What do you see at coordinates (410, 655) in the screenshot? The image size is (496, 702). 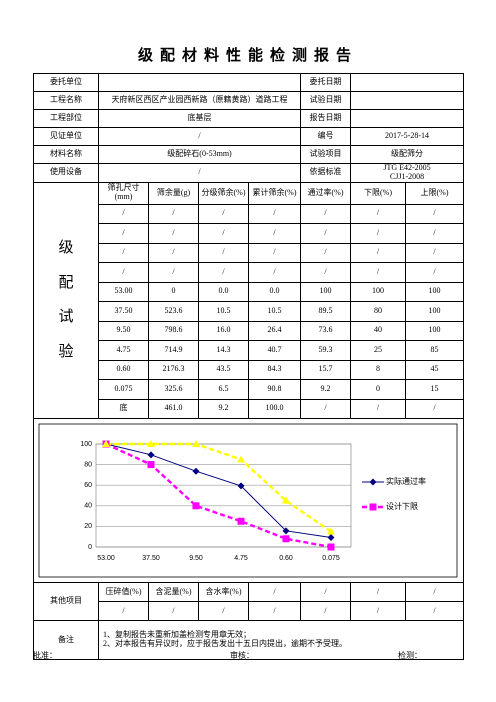 I see `test-label: 检测：` at bounding box center [410, 655].